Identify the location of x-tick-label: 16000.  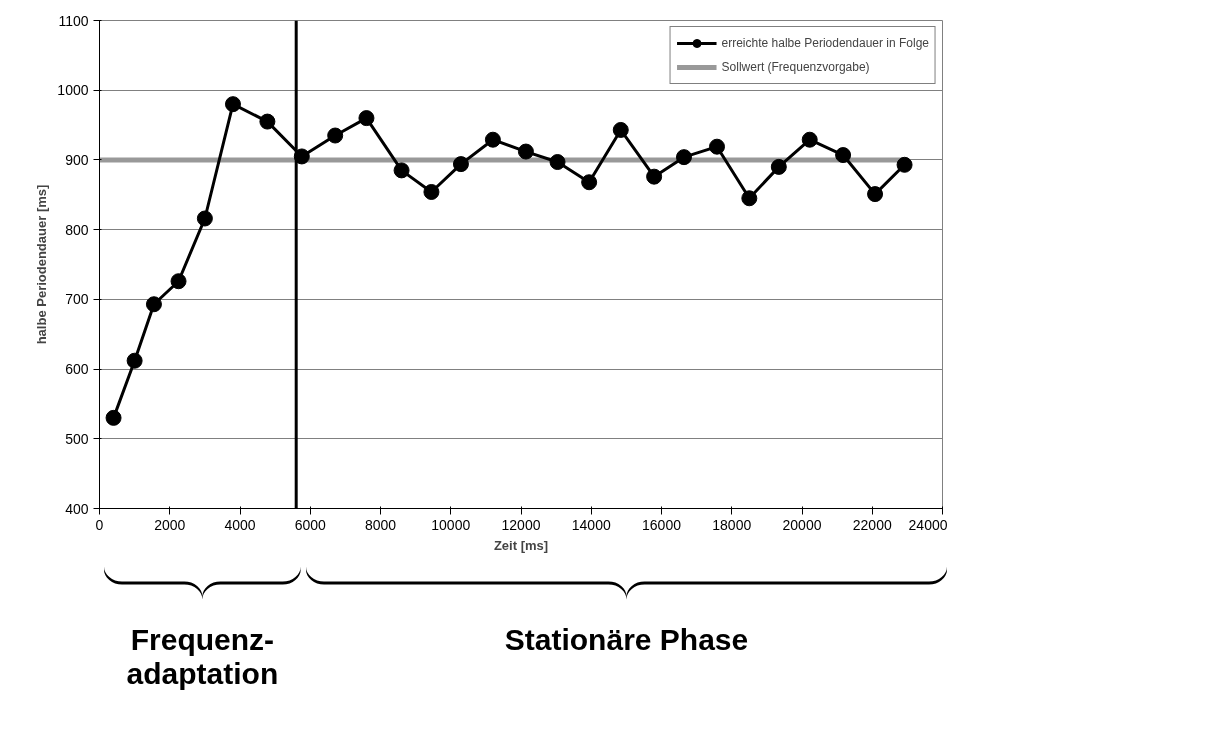
(662, 524).